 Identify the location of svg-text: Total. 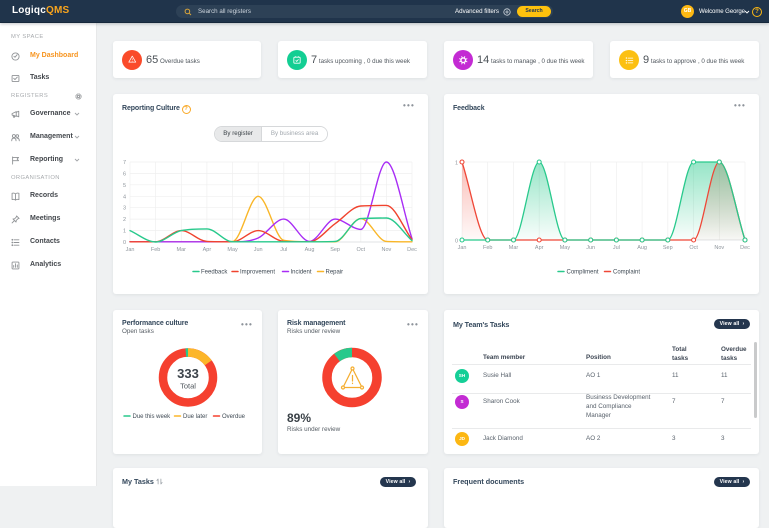
(188, 386).